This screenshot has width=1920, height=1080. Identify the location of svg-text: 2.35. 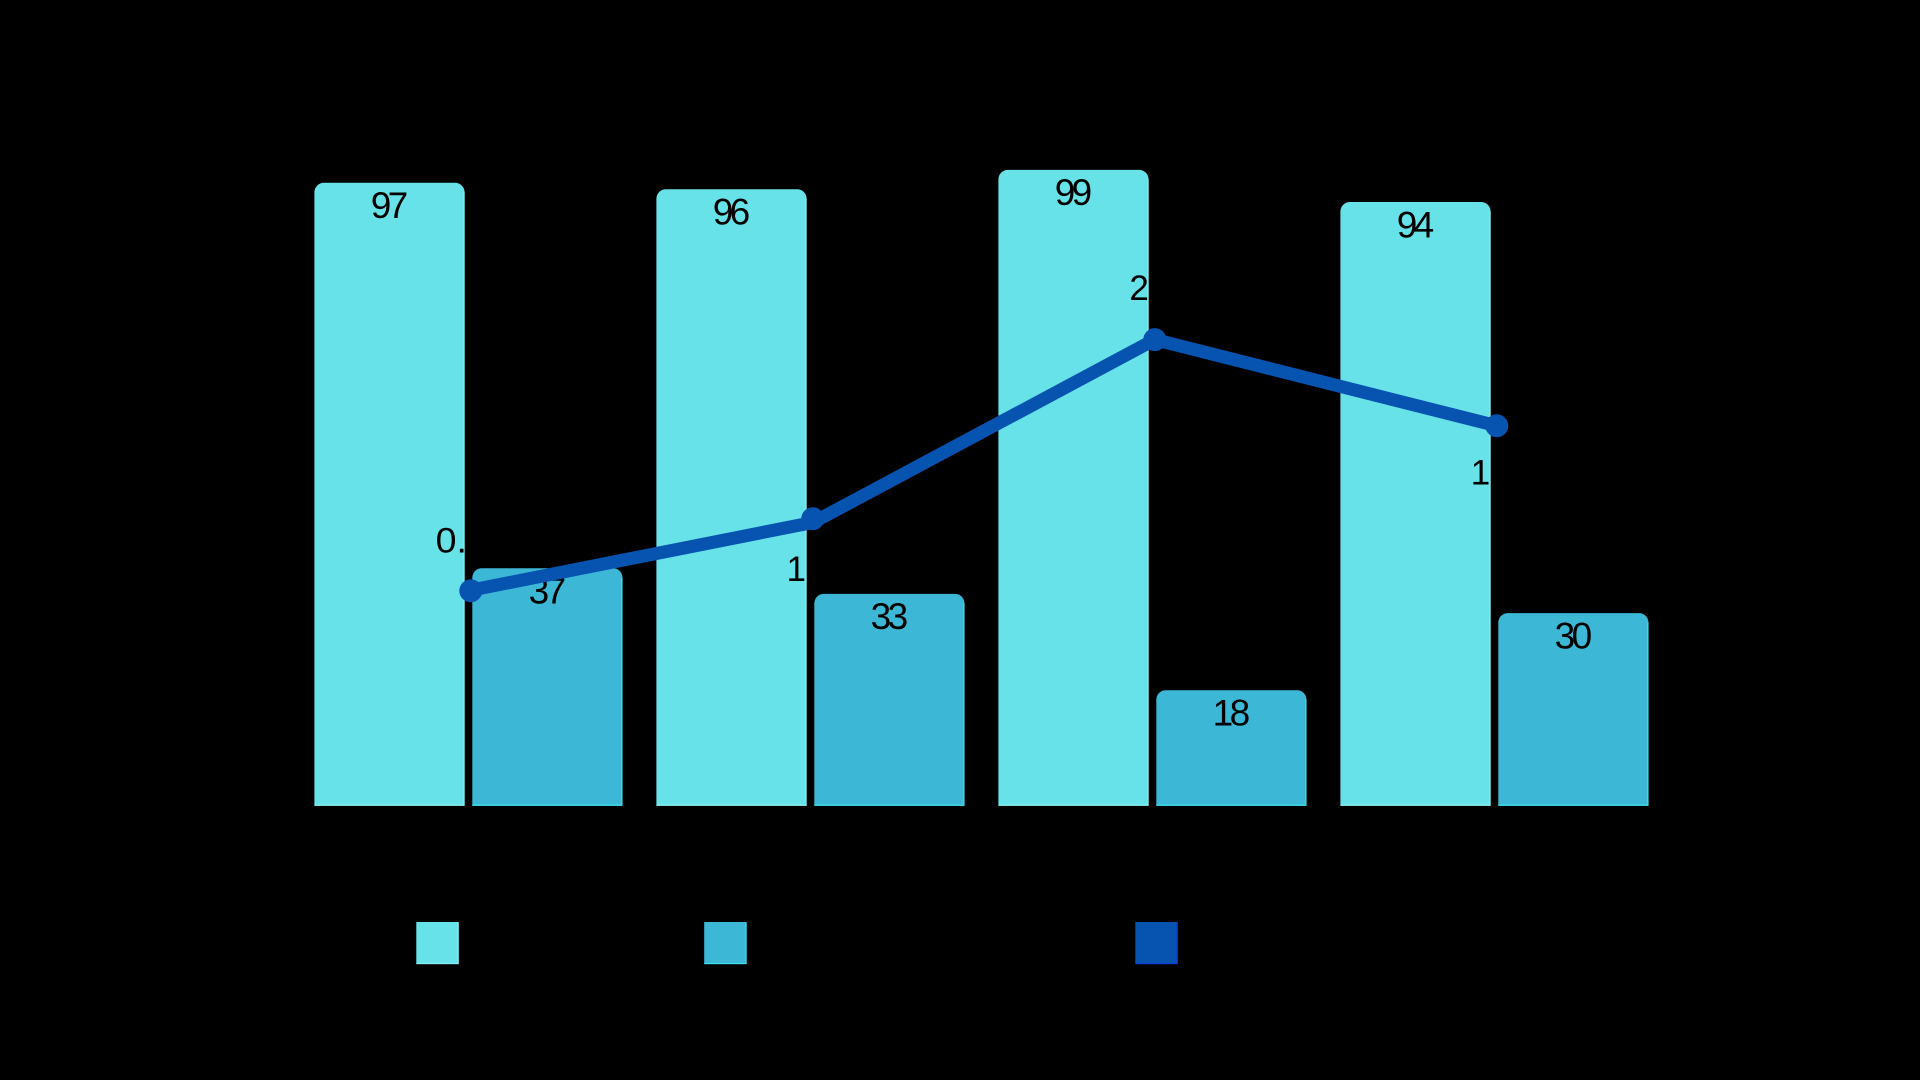
(1163, 288).